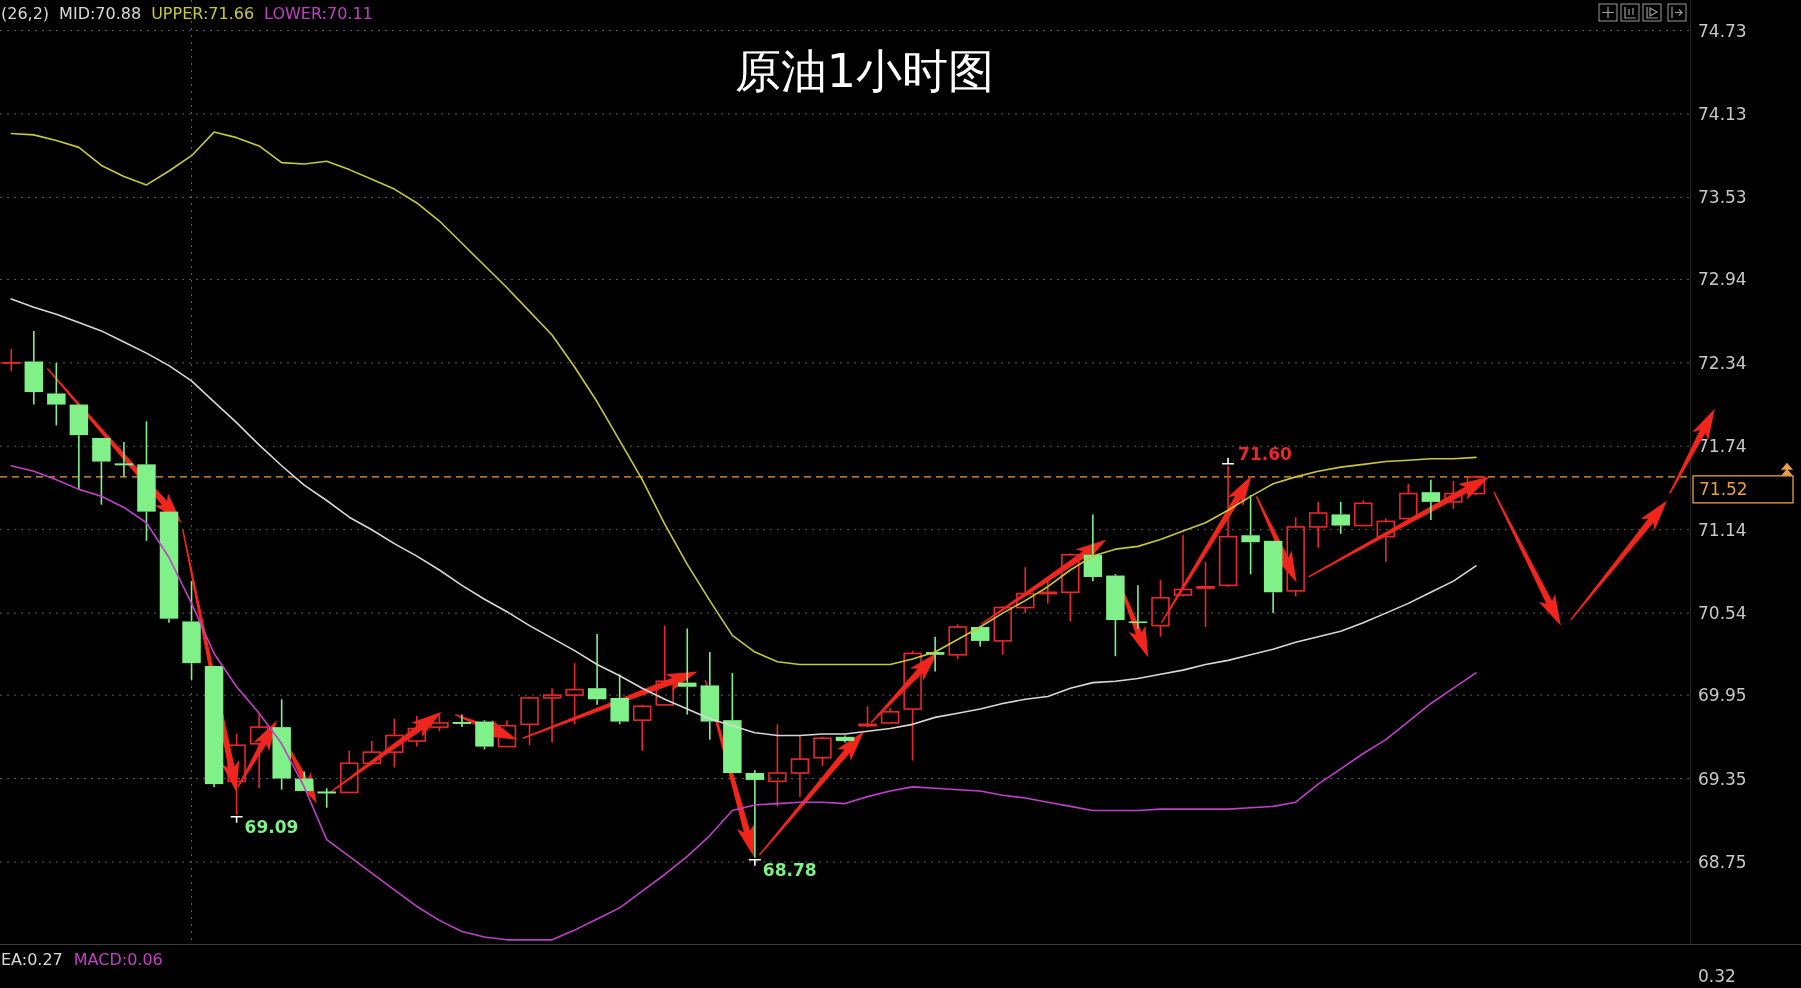 This screenshot has height=988, width=1801. What do you see at coordinates (1722, 695) in the screenshot?
I see `y-tick-label: 69.95` at bounding box center [1722, 695].